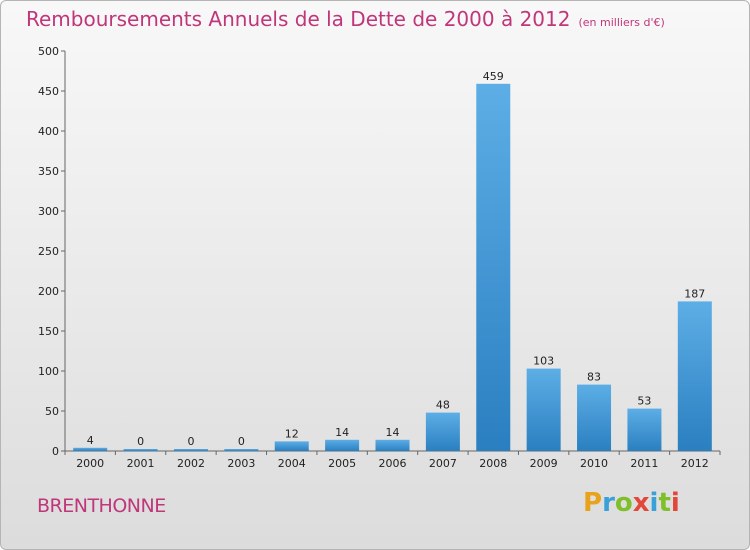 This screenshot has height=550, width=750. Describe the element at coordinates (695, 463) in the screenshot. I see `x-tick-label-2012: 2012` at that location.